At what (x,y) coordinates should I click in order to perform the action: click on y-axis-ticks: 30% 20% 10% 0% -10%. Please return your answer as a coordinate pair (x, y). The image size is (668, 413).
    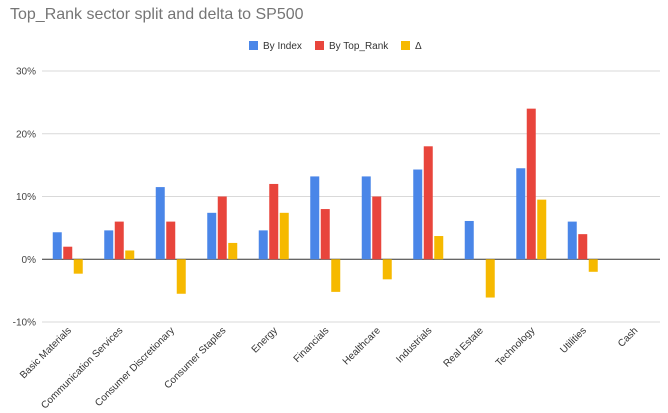
    Looking at the image, I should click on (24, 198).